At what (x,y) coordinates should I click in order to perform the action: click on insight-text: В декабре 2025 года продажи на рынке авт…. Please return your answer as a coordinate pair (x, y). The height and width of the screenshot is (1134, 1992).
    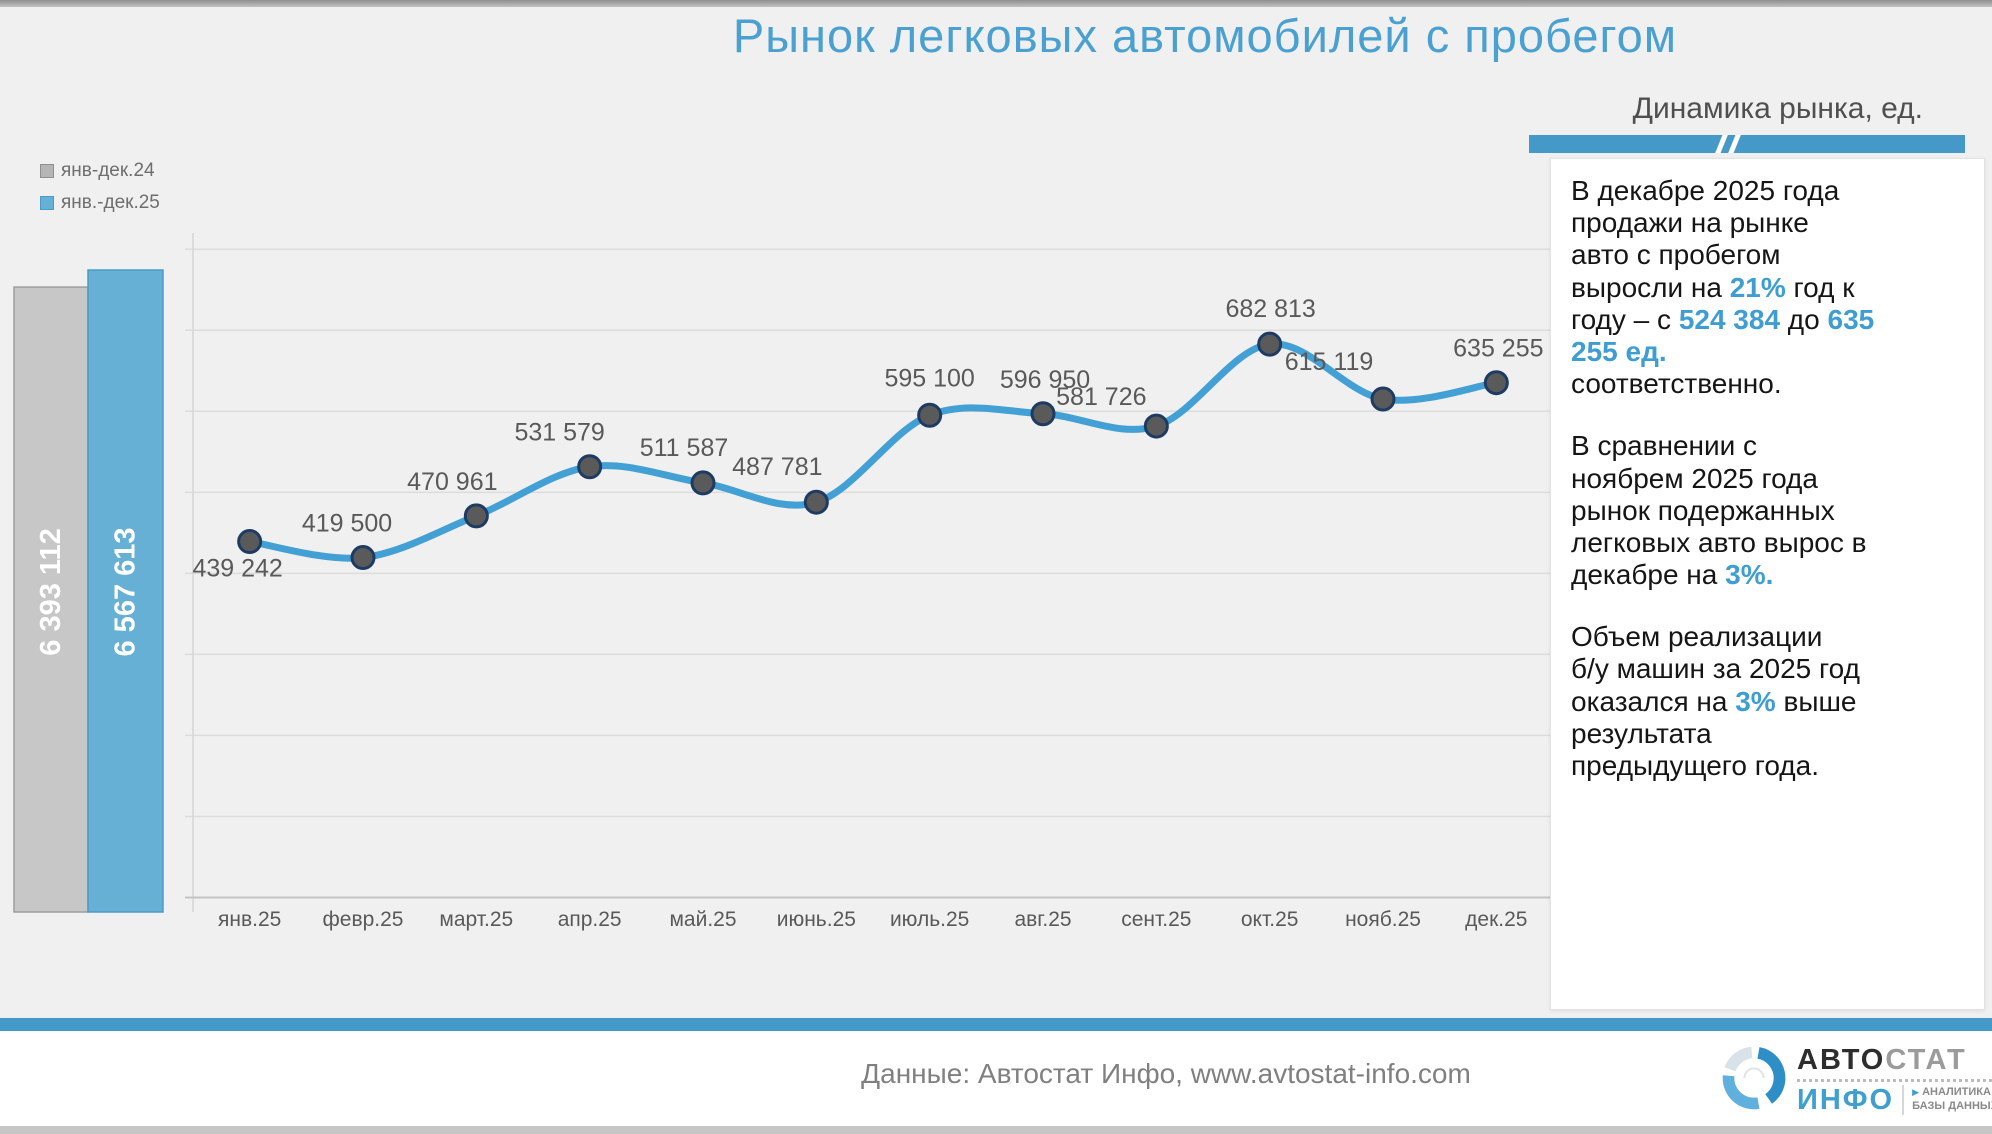
    Looking at the image, I should click on (1765, 478).